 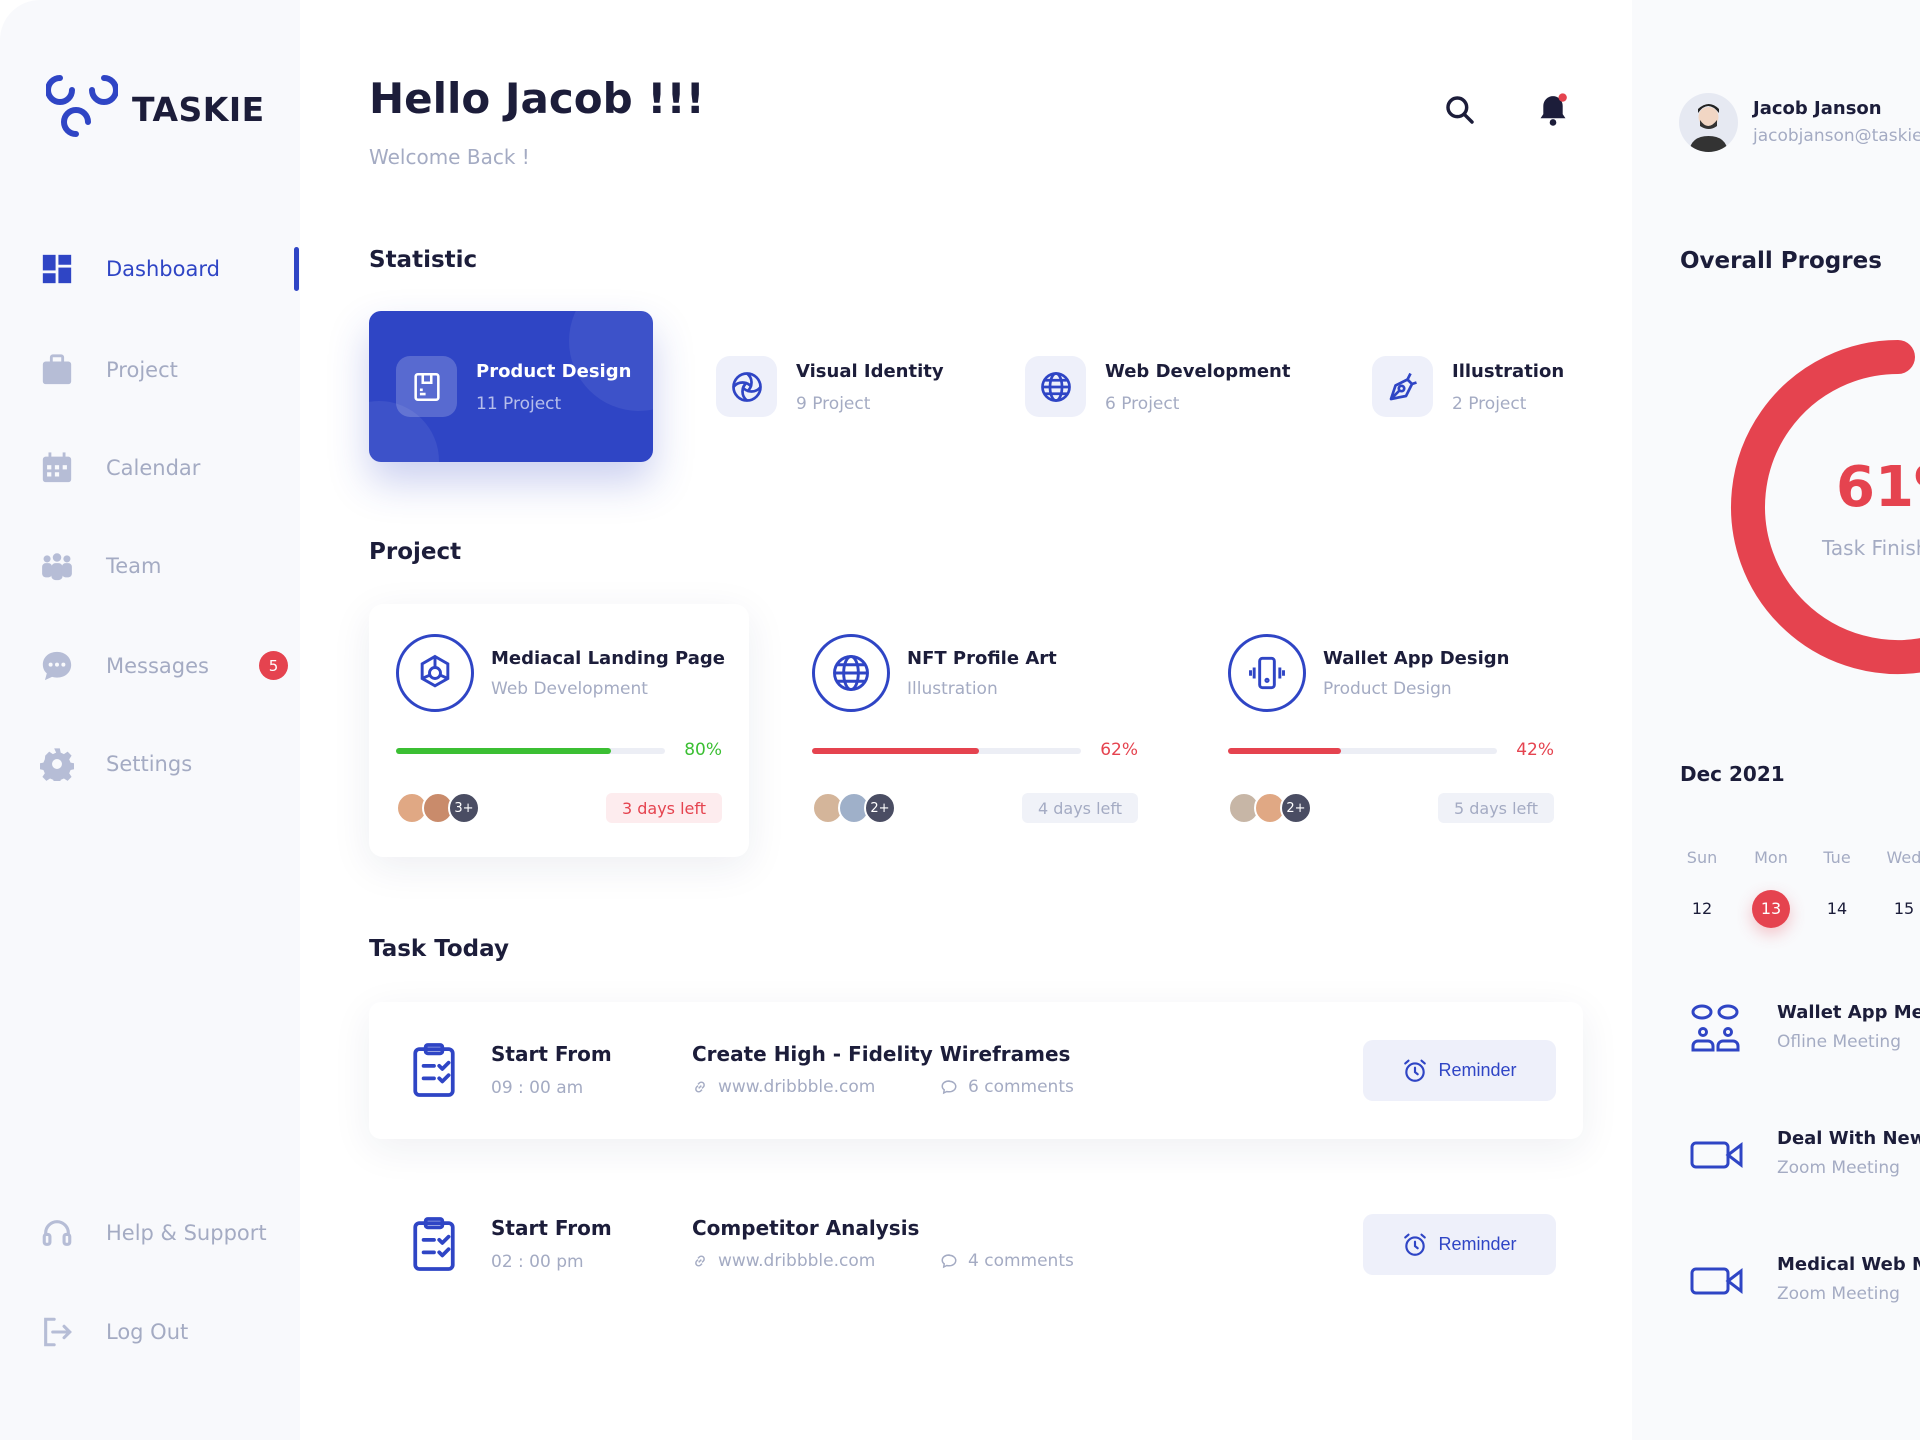 I want to click on chat-icon, so click(x=57, y=666).